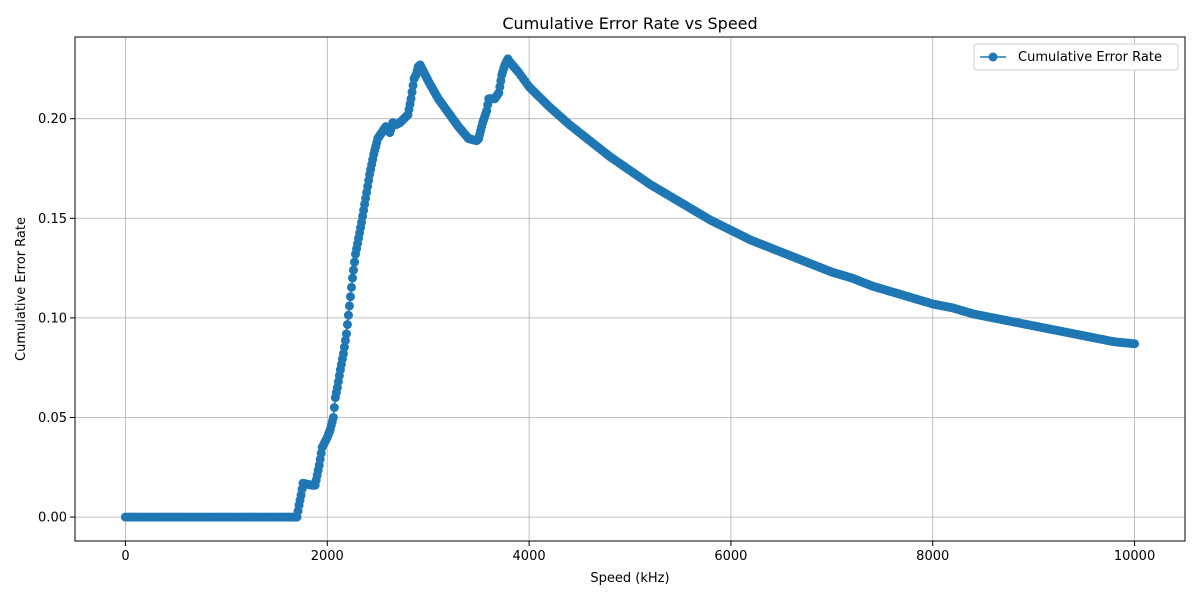  I want to click on legend: Cumulative Error Rate, so click(1076, 57).